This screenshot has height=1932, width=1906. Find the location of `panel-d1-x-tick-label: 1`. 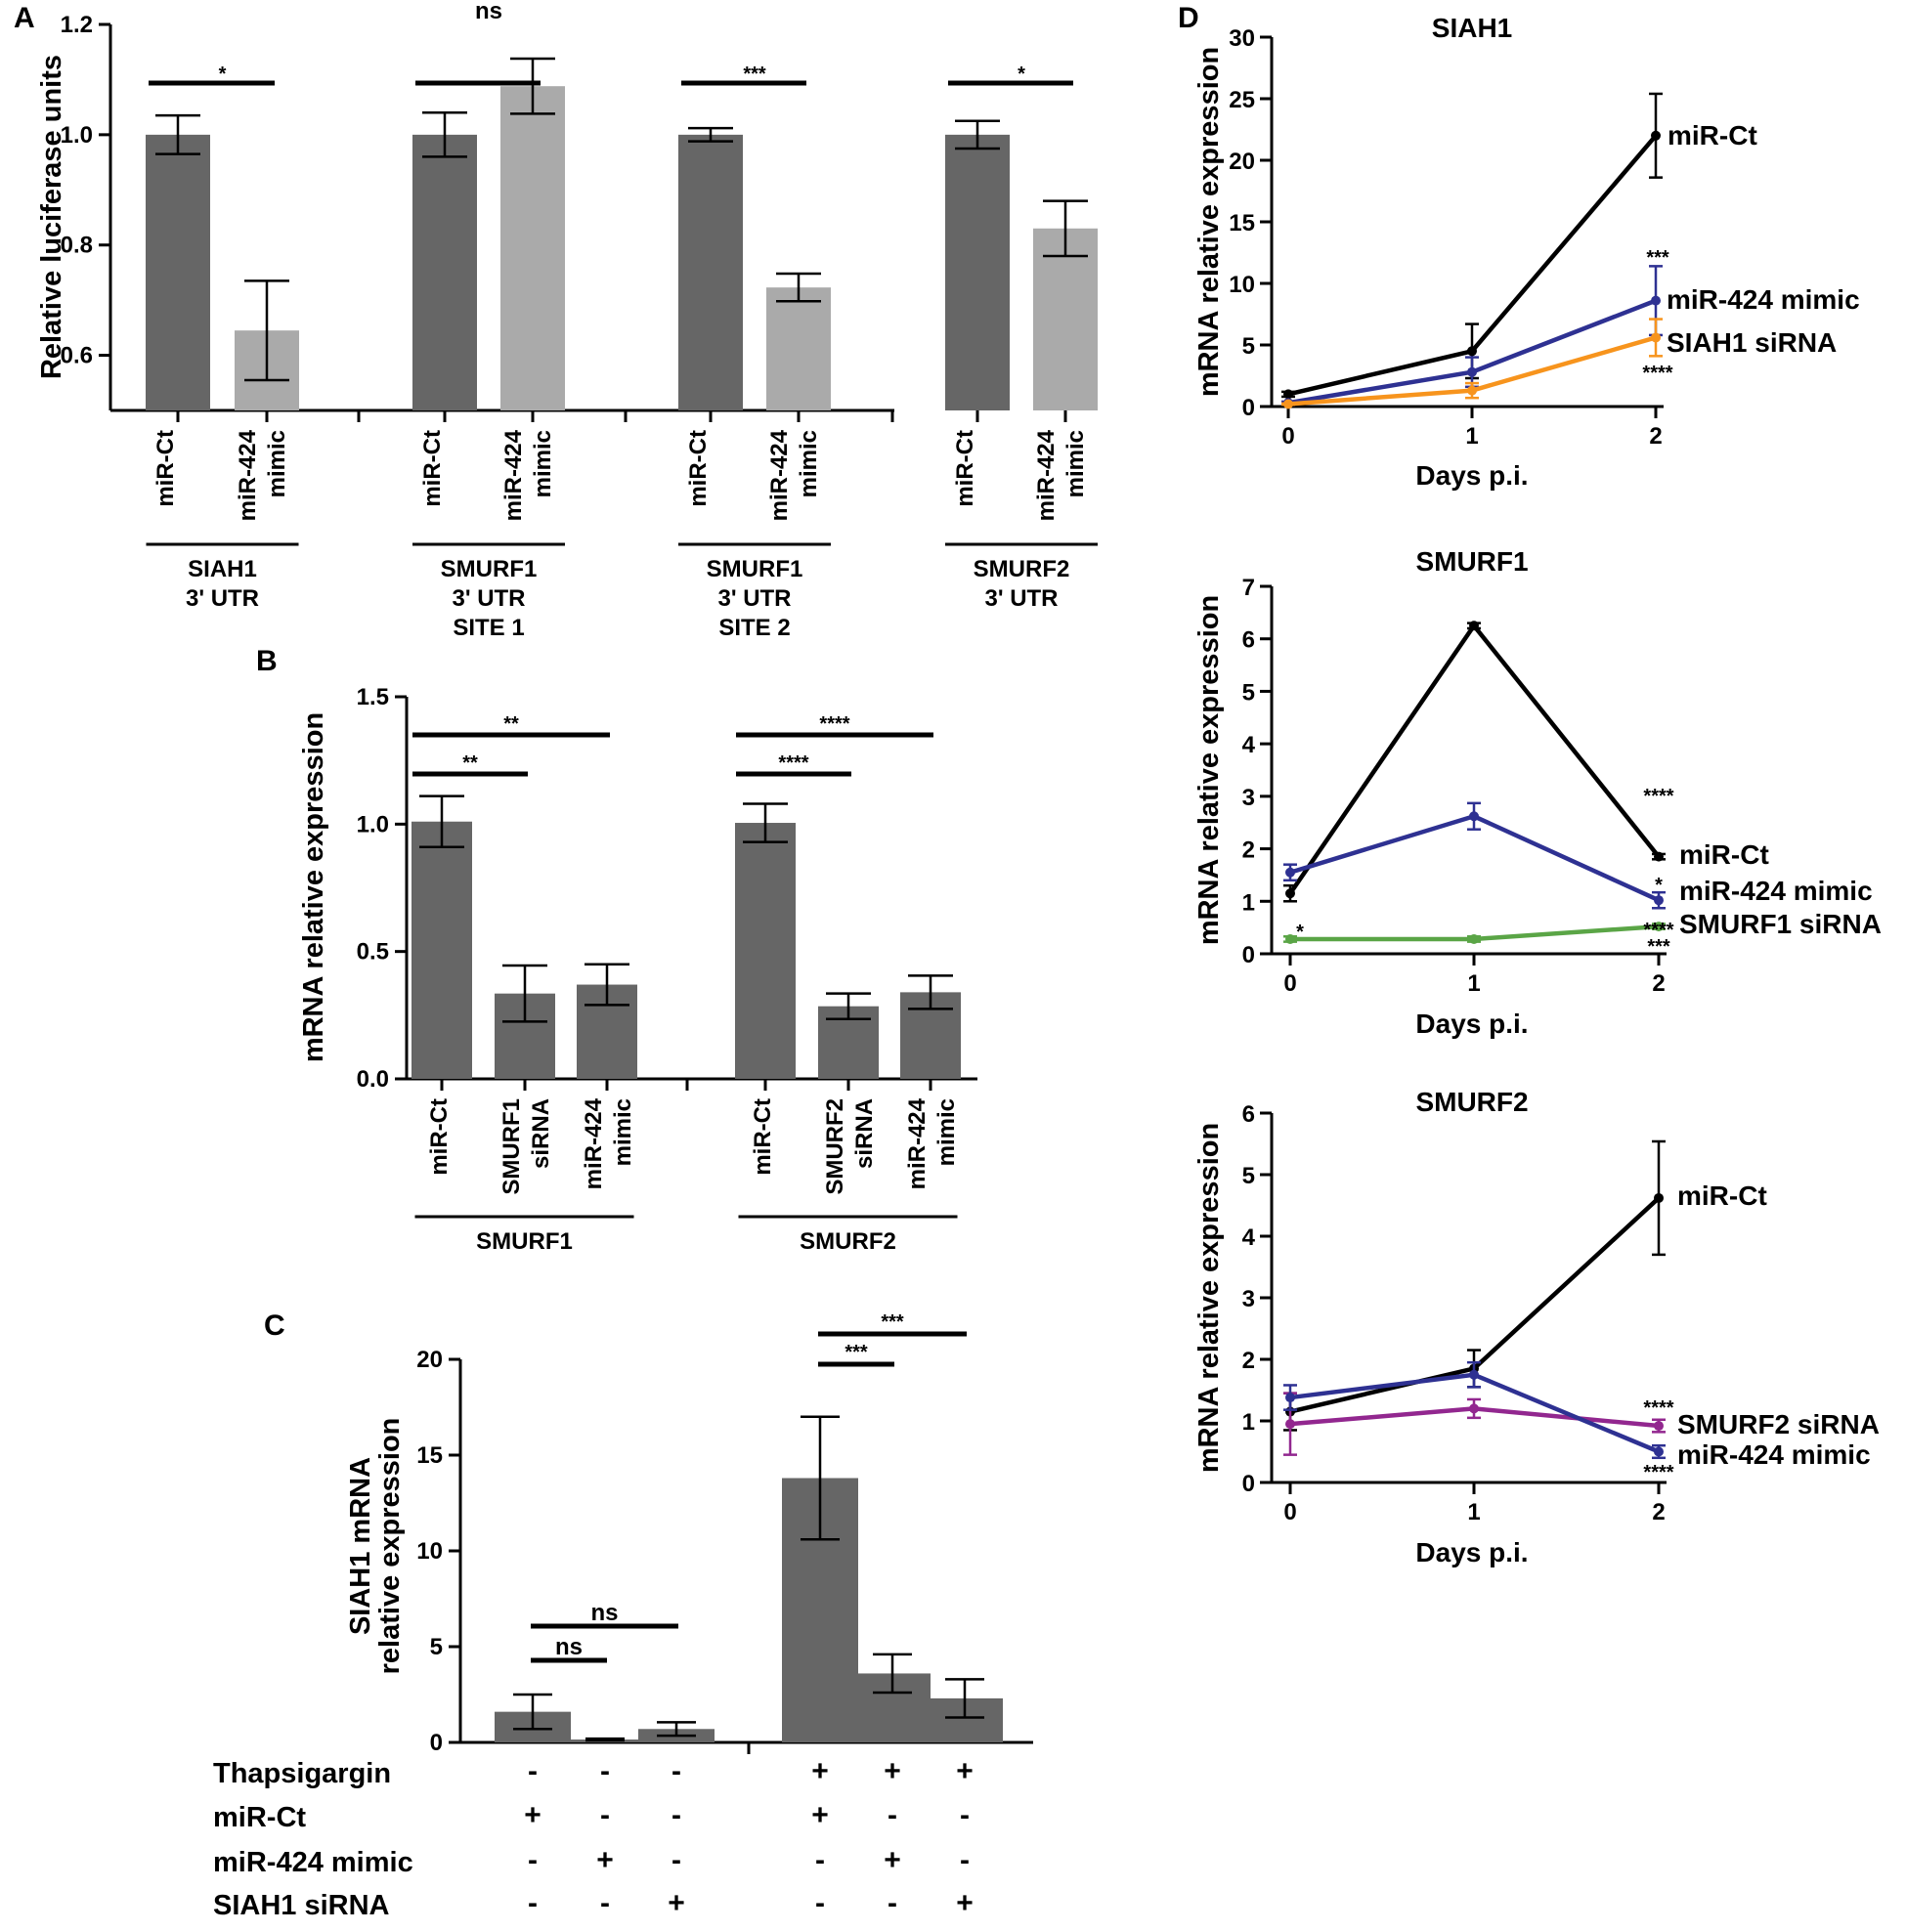

panel-d1-x-tick-label: 1 is located at coordinates (1471, 436).